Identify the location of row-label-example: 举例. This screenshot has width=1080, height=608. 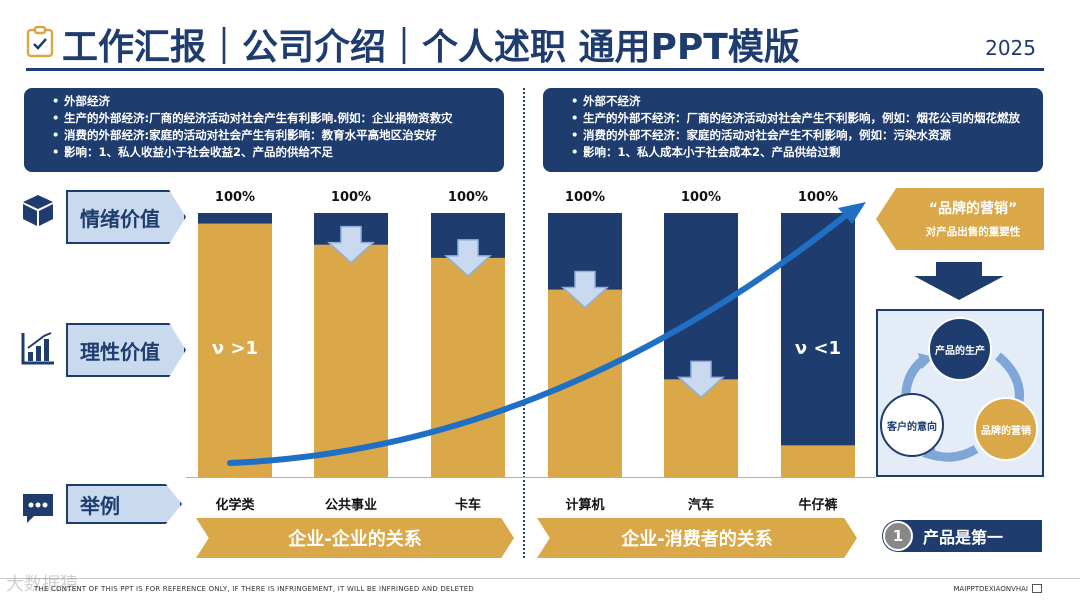
(124, 504).